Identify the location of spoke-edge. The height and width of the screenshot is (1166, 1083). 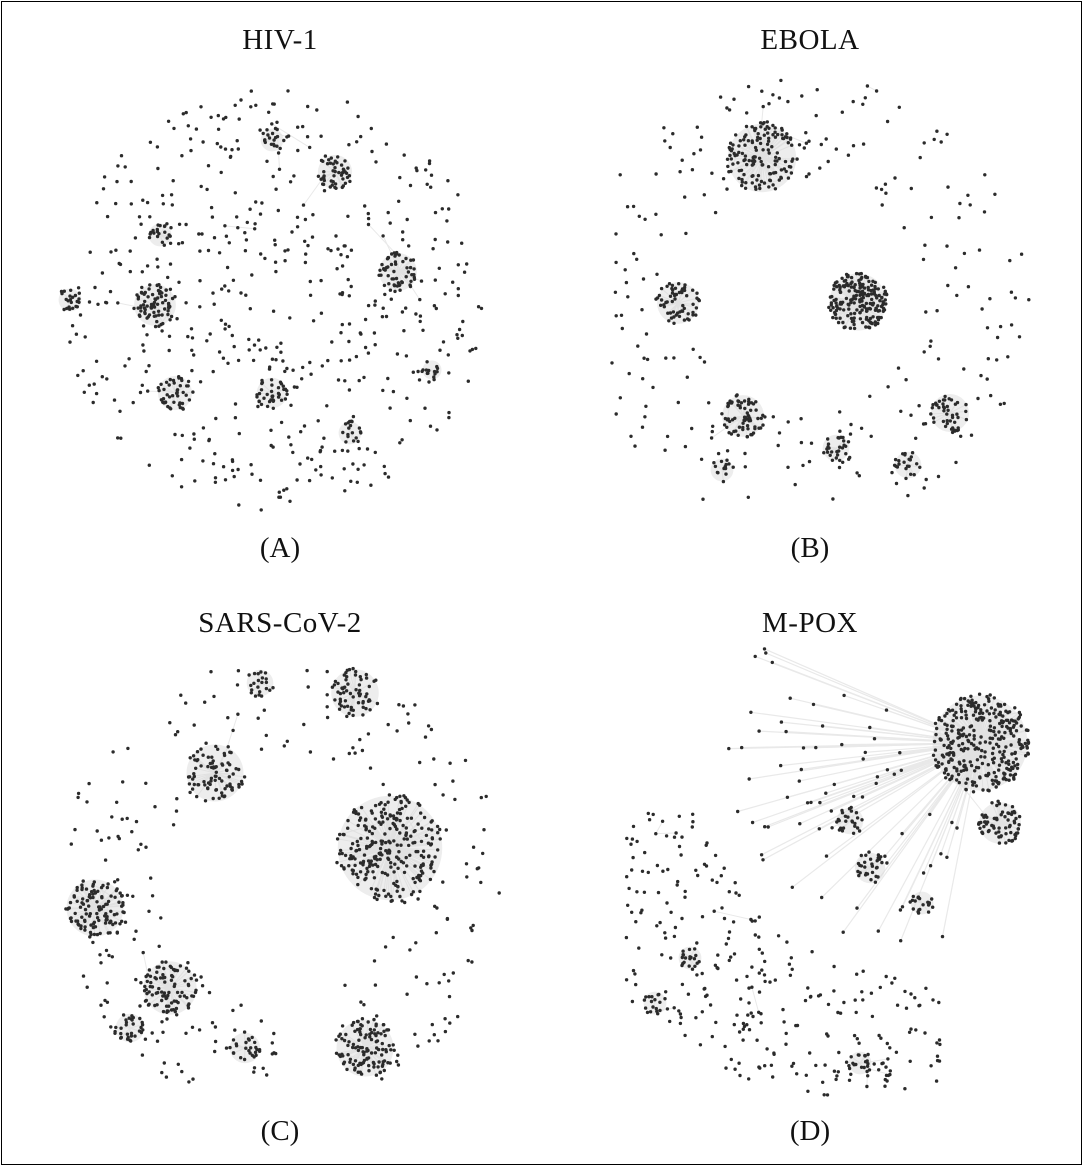
(955, 804).